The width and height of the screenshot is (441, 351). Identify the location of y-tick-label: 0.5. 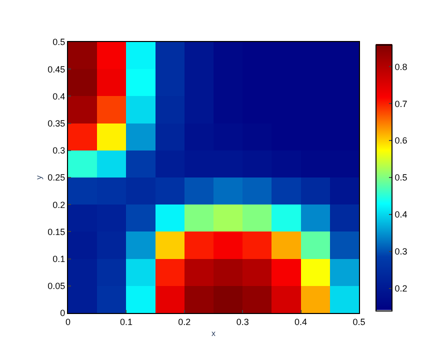
(59, 42).